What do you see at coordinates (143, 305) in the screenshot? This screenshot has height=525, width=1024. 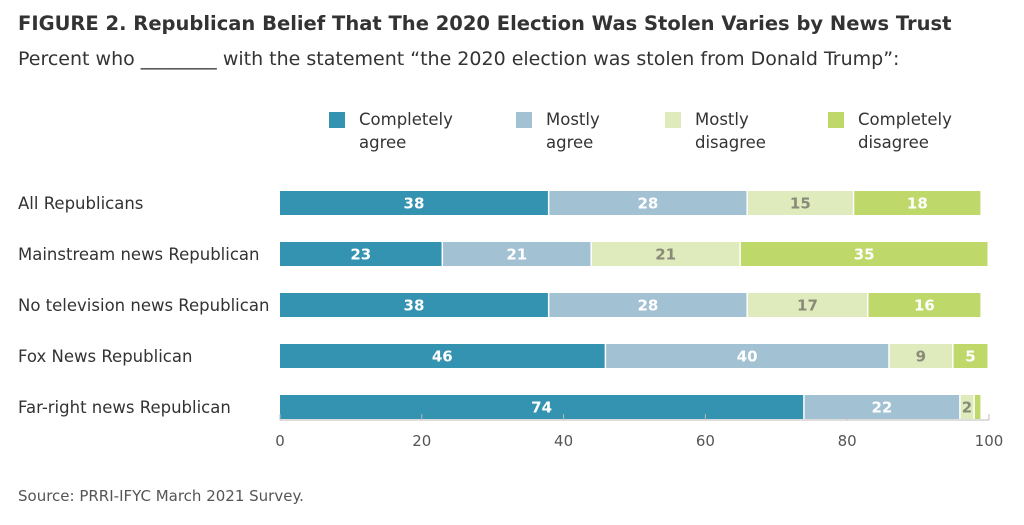 I see `category-label-no-television-news-republican: No television news Republican` at bounding box center [143, 305].